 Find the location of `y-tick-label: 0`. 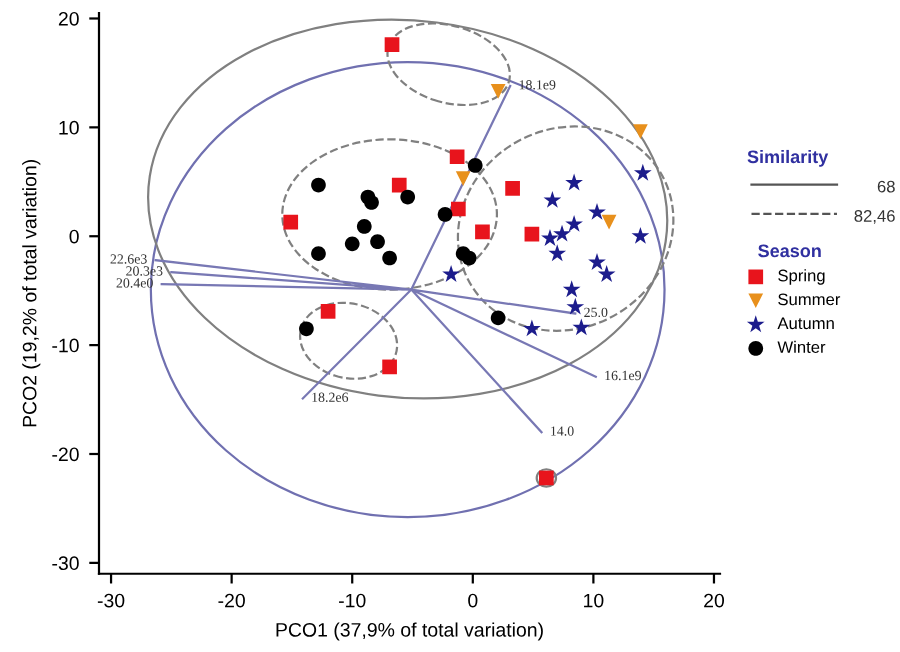

y-tick-label: 0 is located at coordinates (74, 236).